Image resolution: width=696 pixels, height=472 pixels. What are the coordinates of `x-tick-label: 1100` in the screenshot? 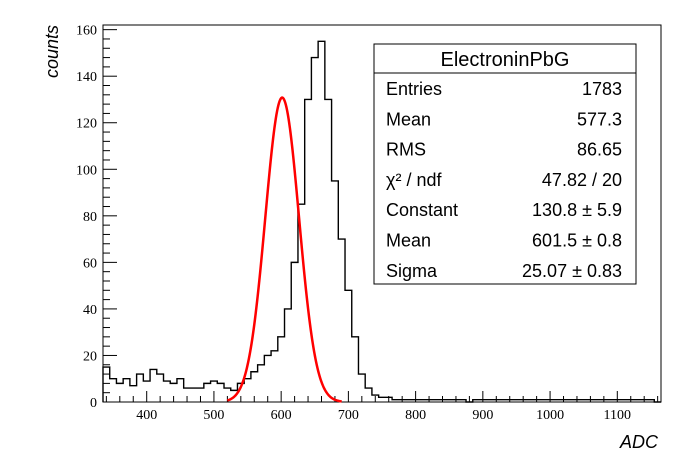 It's located at (617, 415).